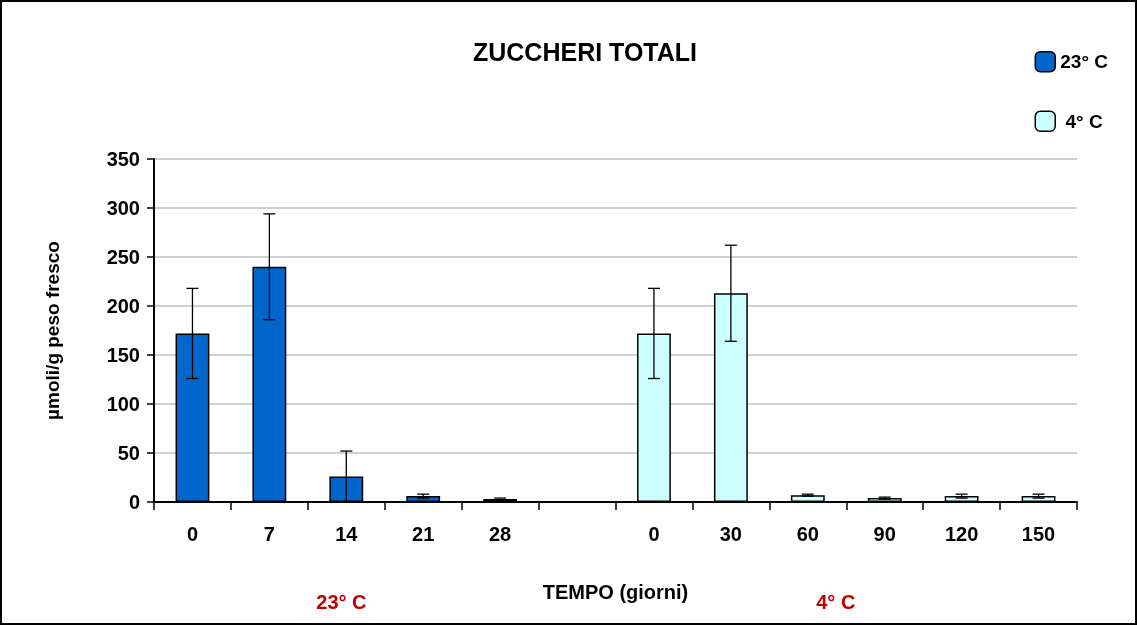 The image size is (1137, 625). What do you see at coordinates (134, 502) in the screenshot?
I see `y-tick-label: 0` at bounding box center [134, 502].